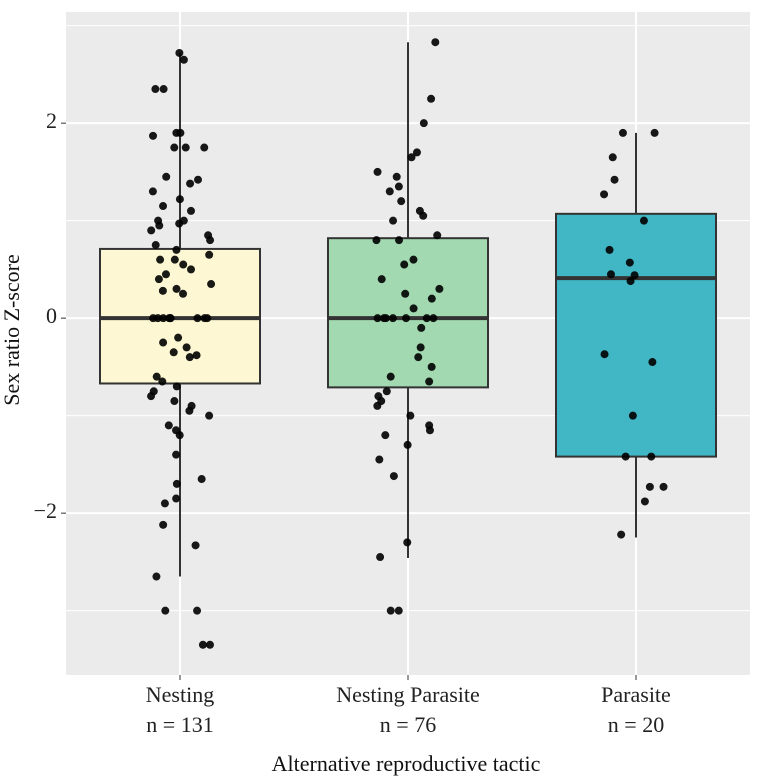 This screenshot has width=759, height=781. What do you see at coordinates (12, 330) in the screenshot?
I see `y-axis-title: Sex ratio Z-score` at bounding box center [12, 330].